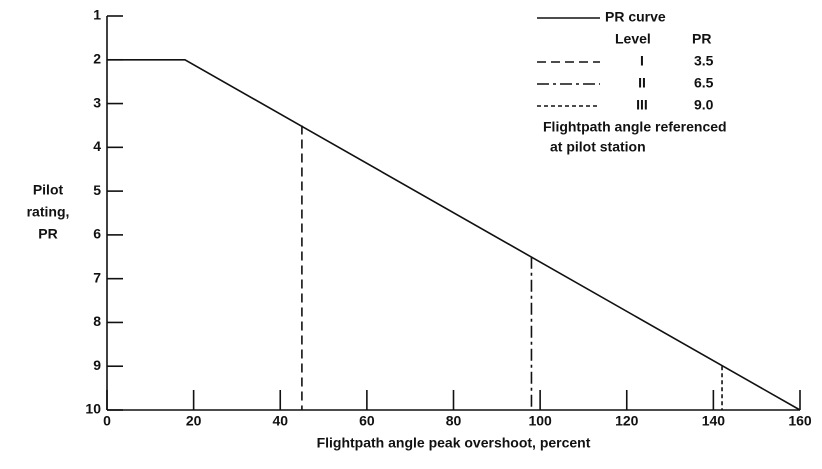 This screenshot has width=822, height=469. Describe the element at coordinates (97, 234) in the screenshot. I see `y-tick-label: 6` at that location.